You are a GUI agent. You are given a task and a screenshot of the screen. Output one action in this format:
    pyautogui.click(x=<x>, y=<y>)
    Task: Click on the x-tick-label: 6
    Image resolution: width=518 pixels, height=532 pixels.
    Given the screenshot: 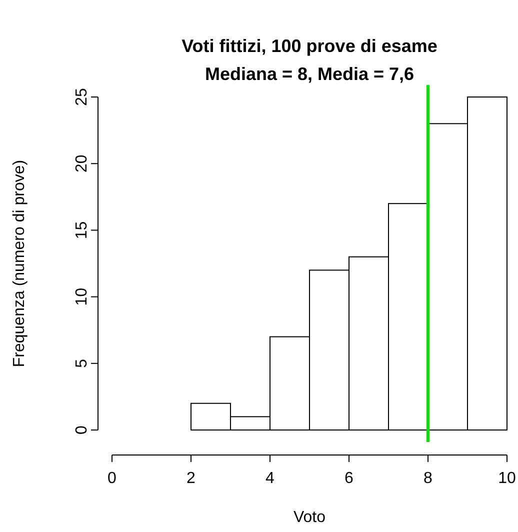 What is the action you would take?
    pyautogui.click(x=349, y=478)
    